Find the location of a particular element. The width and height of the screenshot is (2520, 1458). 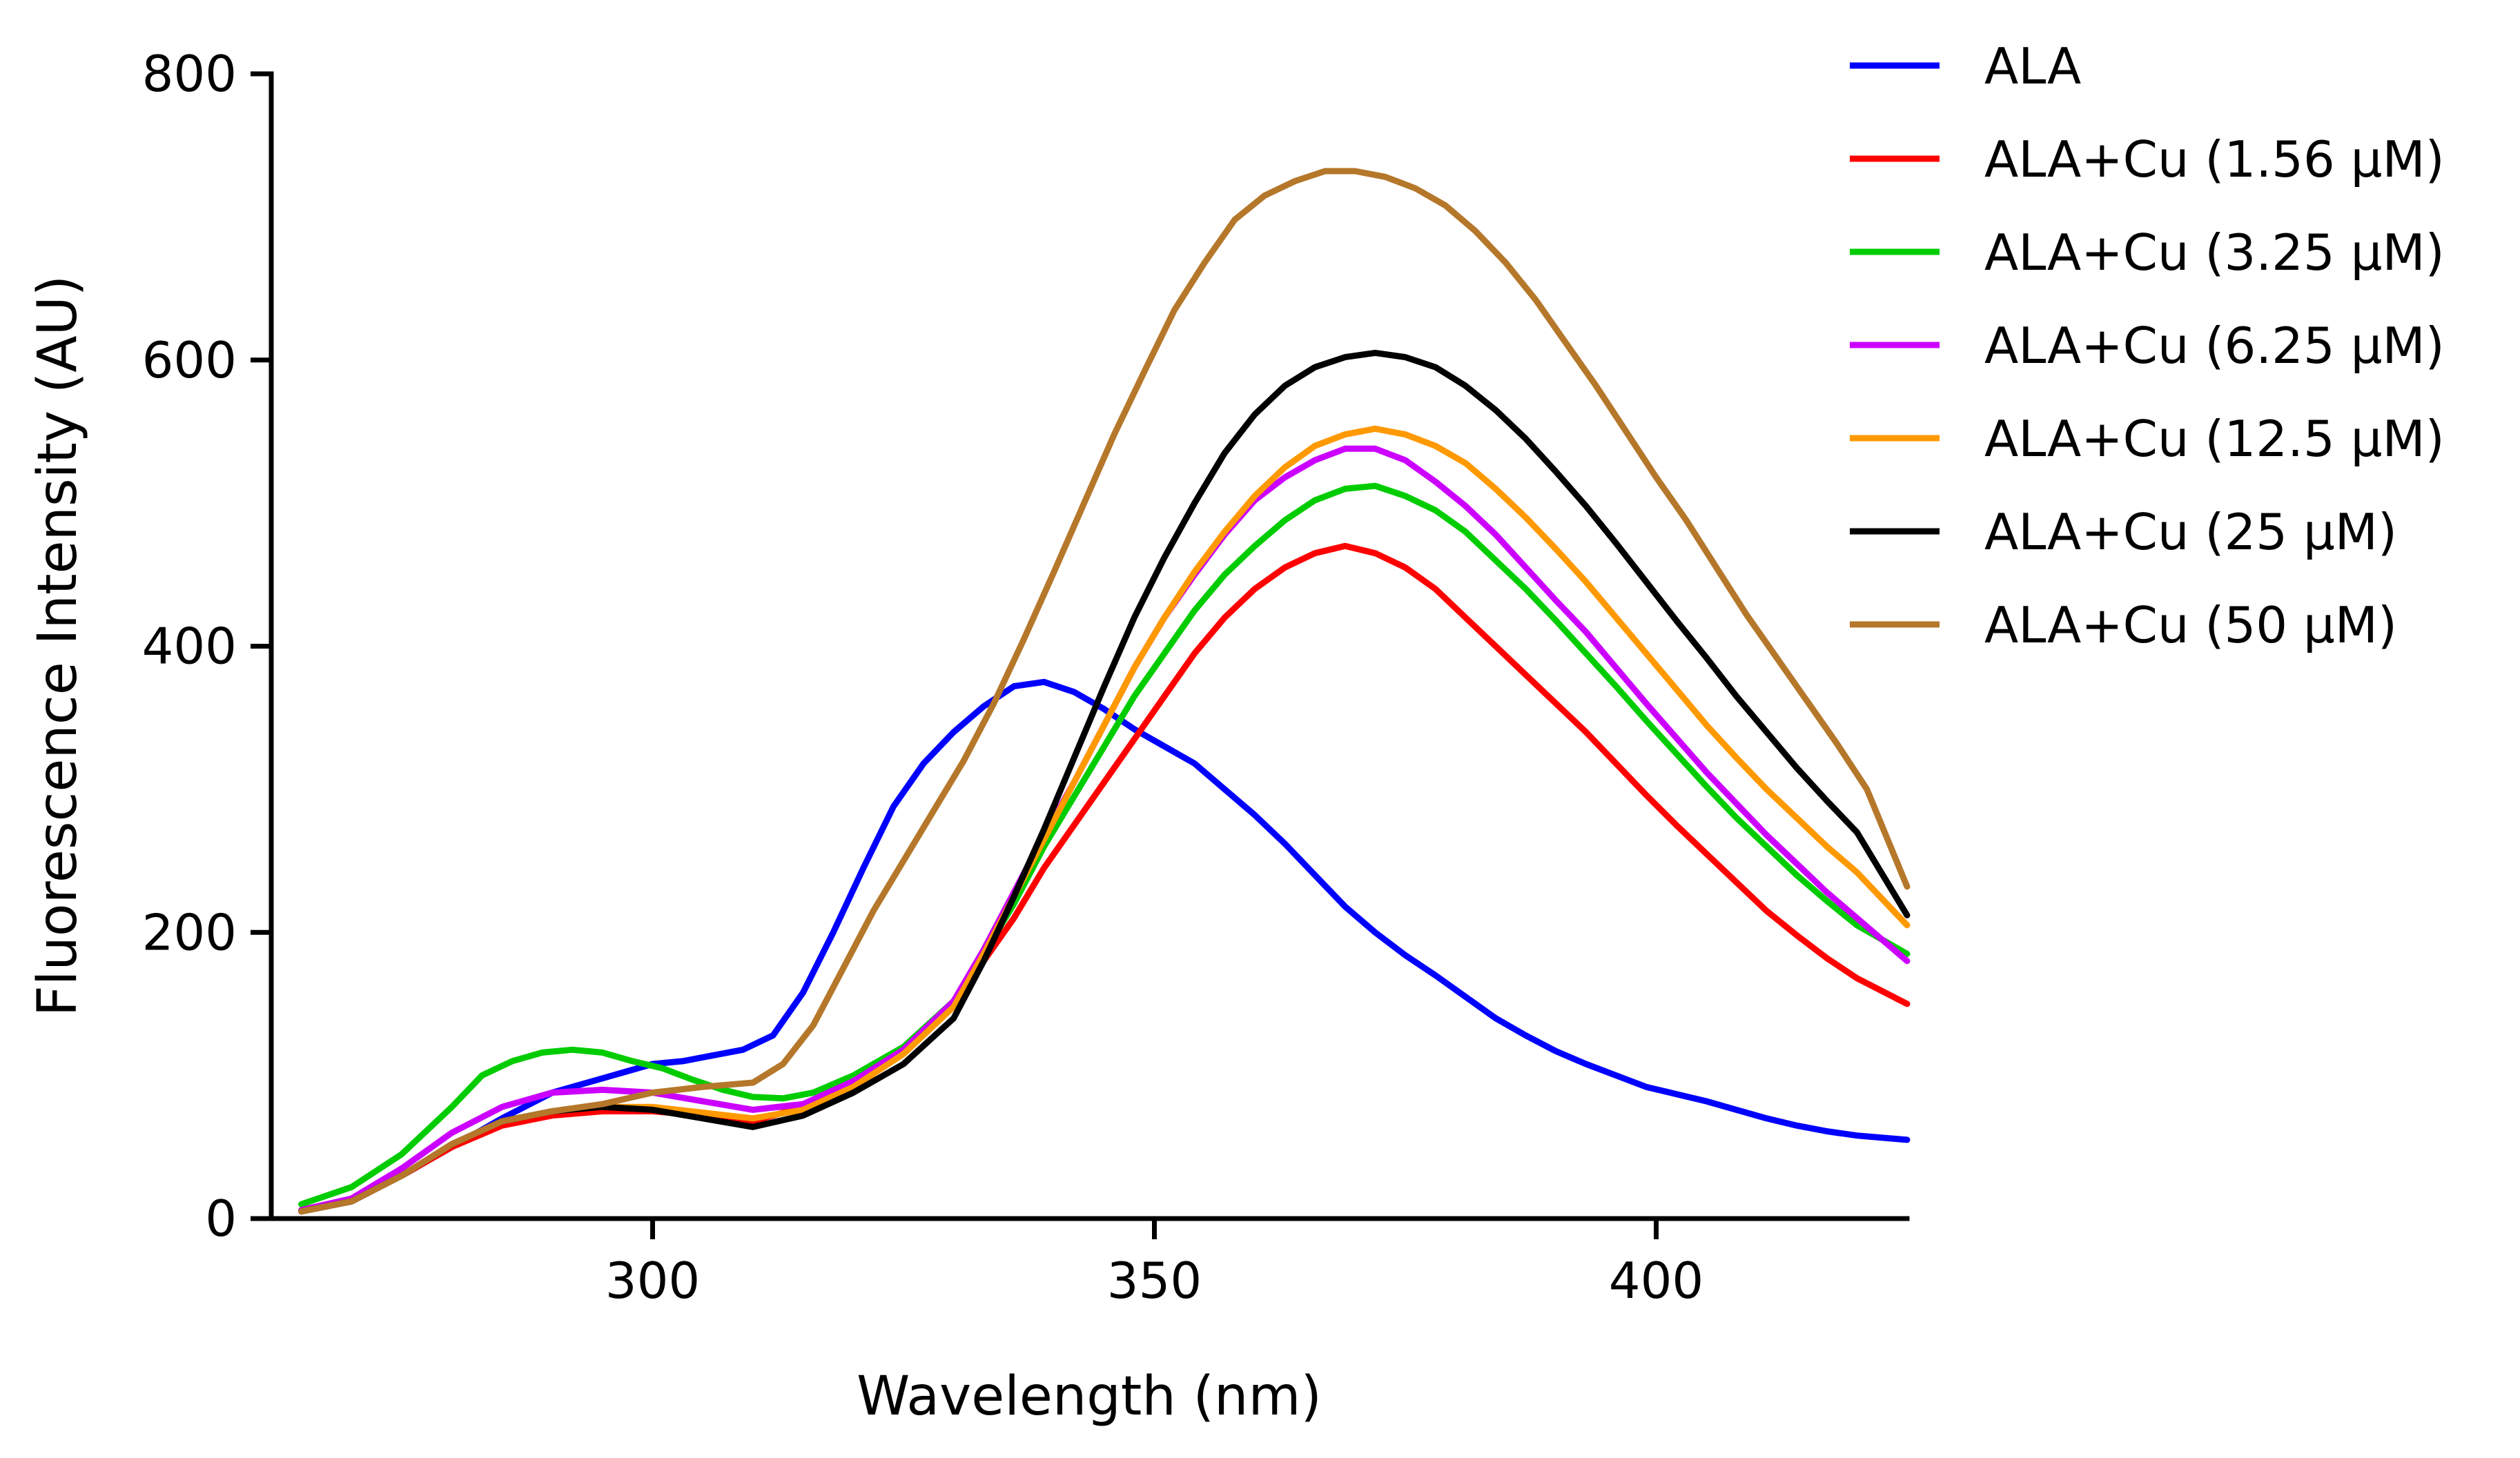

y-tick-label: 800 is located at coordinates (189, 74).